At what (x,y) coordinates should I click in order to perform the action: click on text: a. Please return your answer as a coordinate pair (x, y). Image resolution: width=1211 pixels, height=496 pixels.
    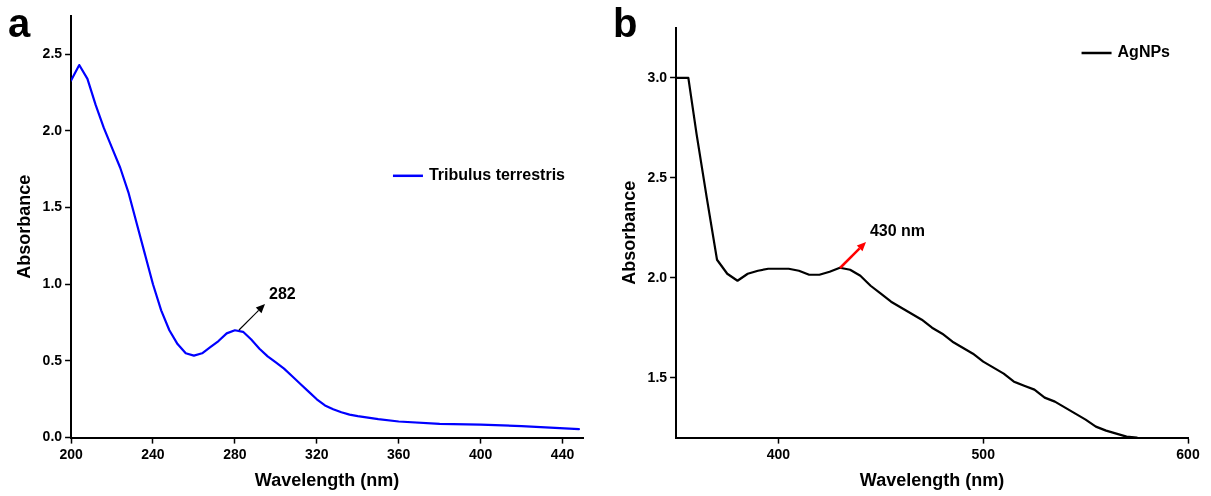
    Looking at the image, I should click on (19, 23).